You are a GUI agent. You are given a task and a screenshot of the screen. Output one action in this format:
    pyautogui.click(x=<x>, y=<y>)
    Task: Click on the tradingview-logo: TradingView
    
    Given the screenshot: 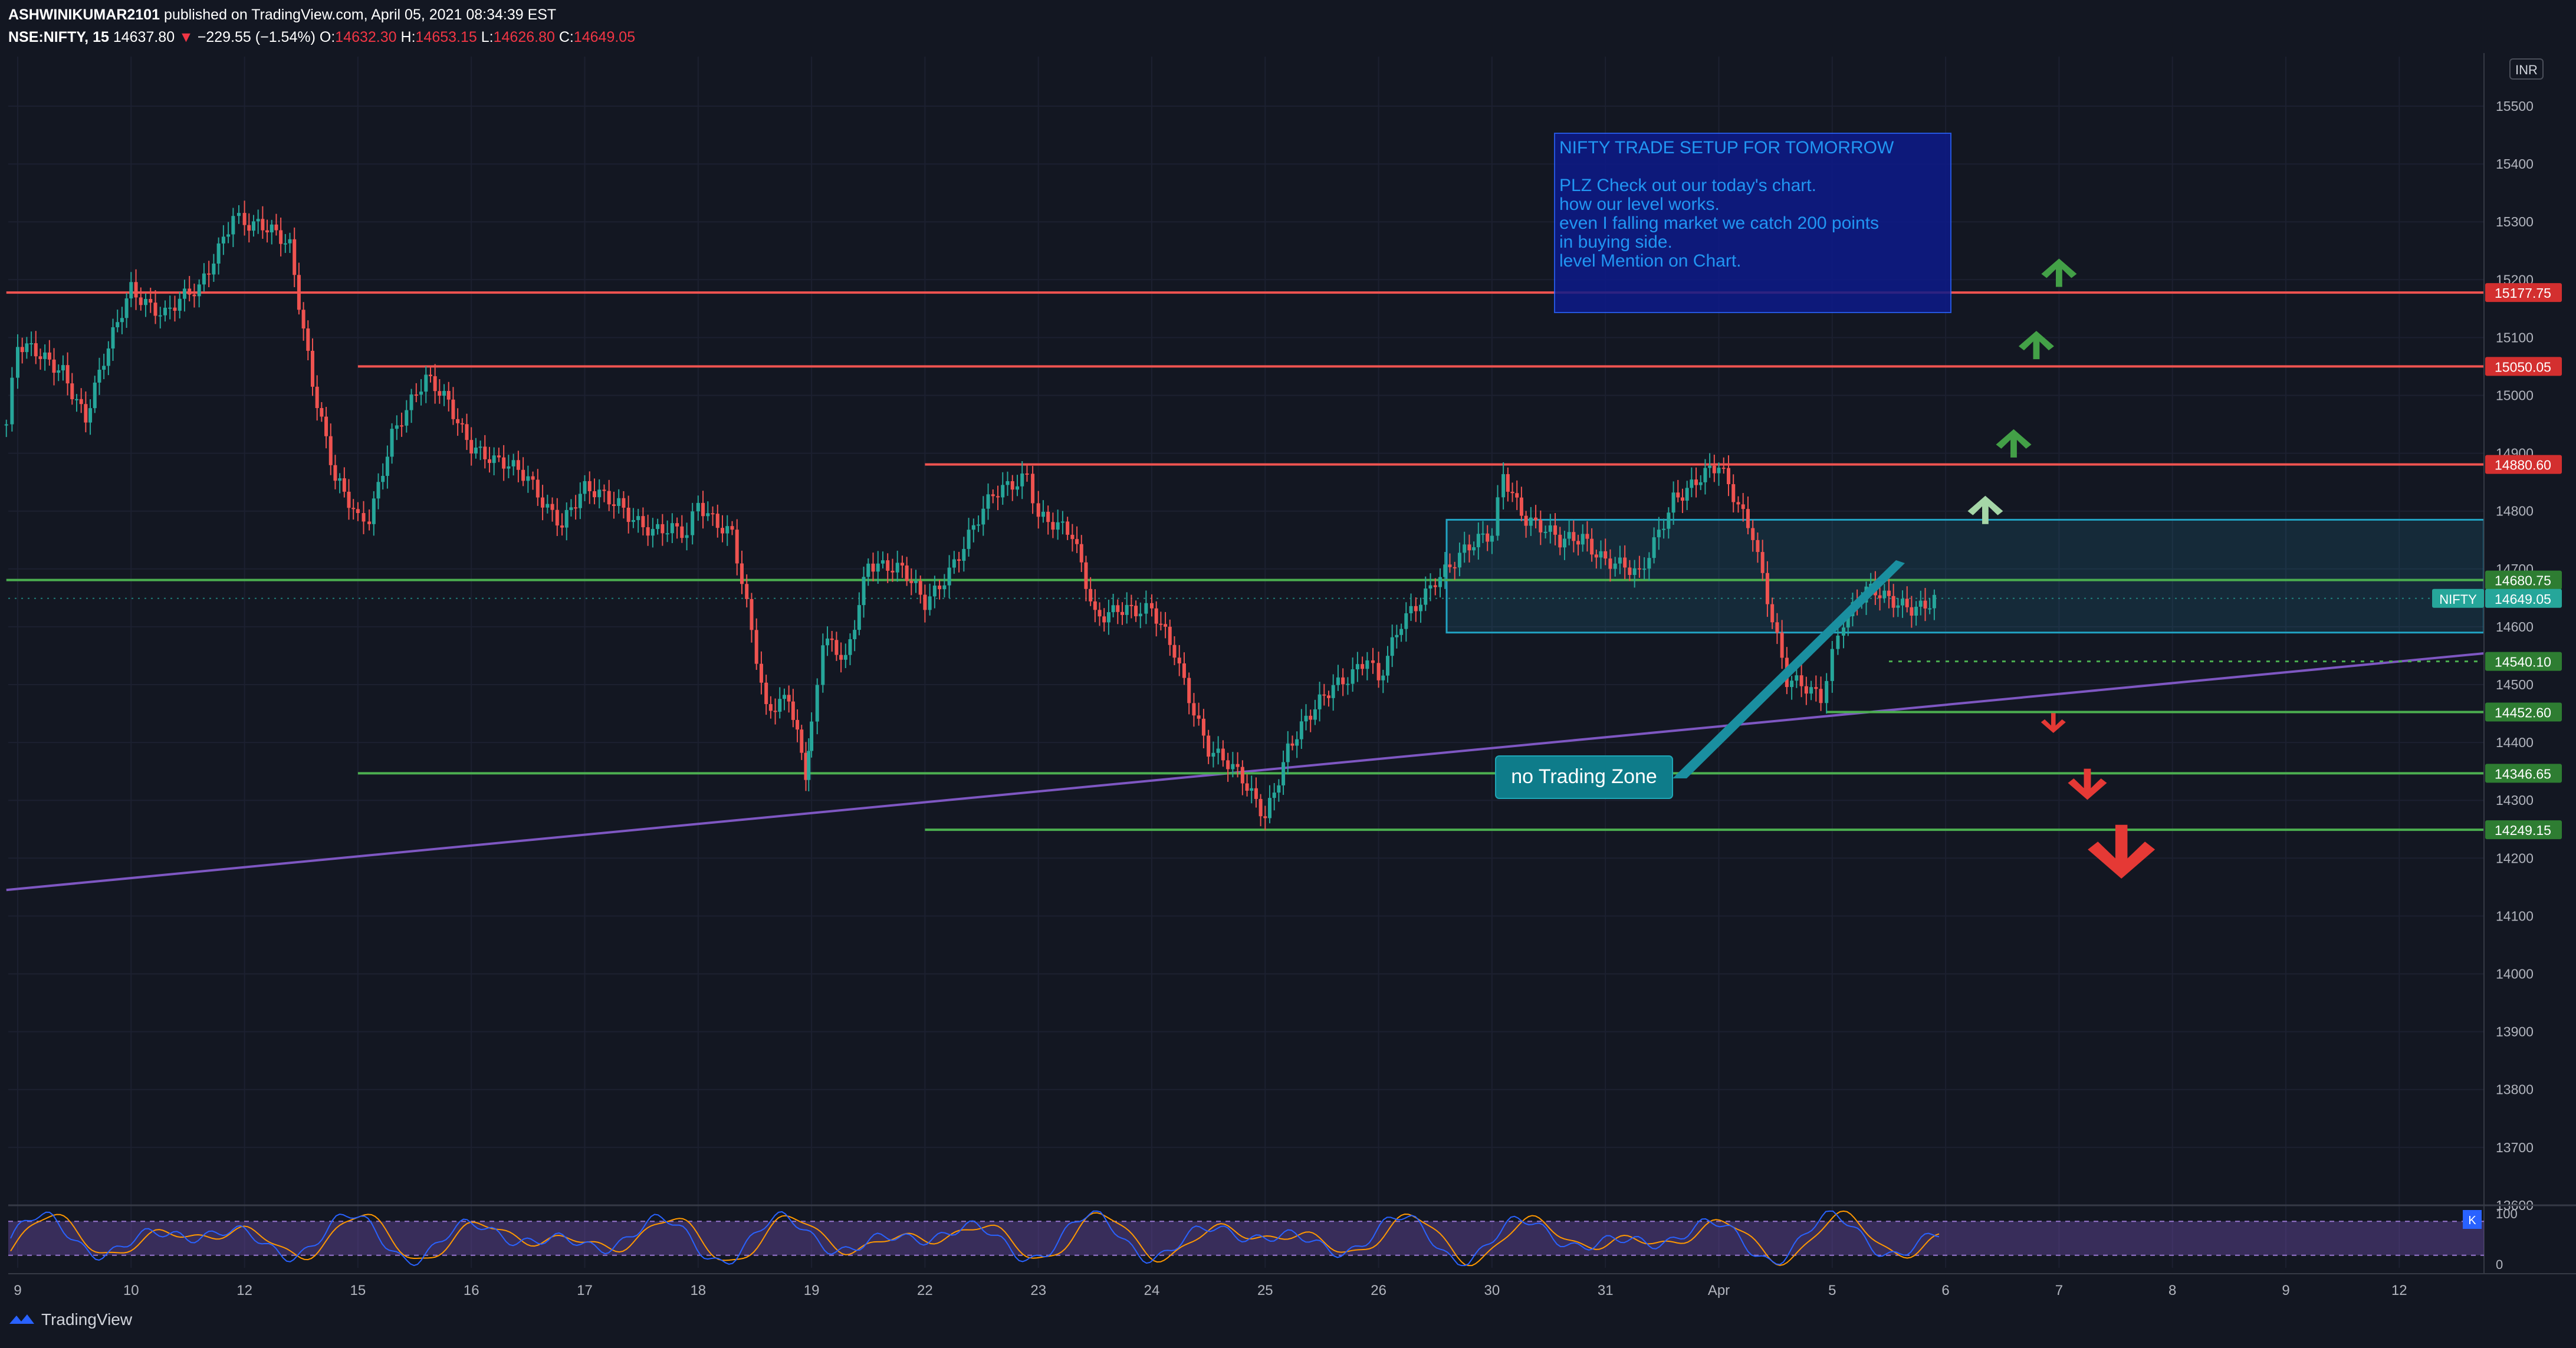 What is the action you would take?
    pyautogui.click(x=70, y=1320)
    